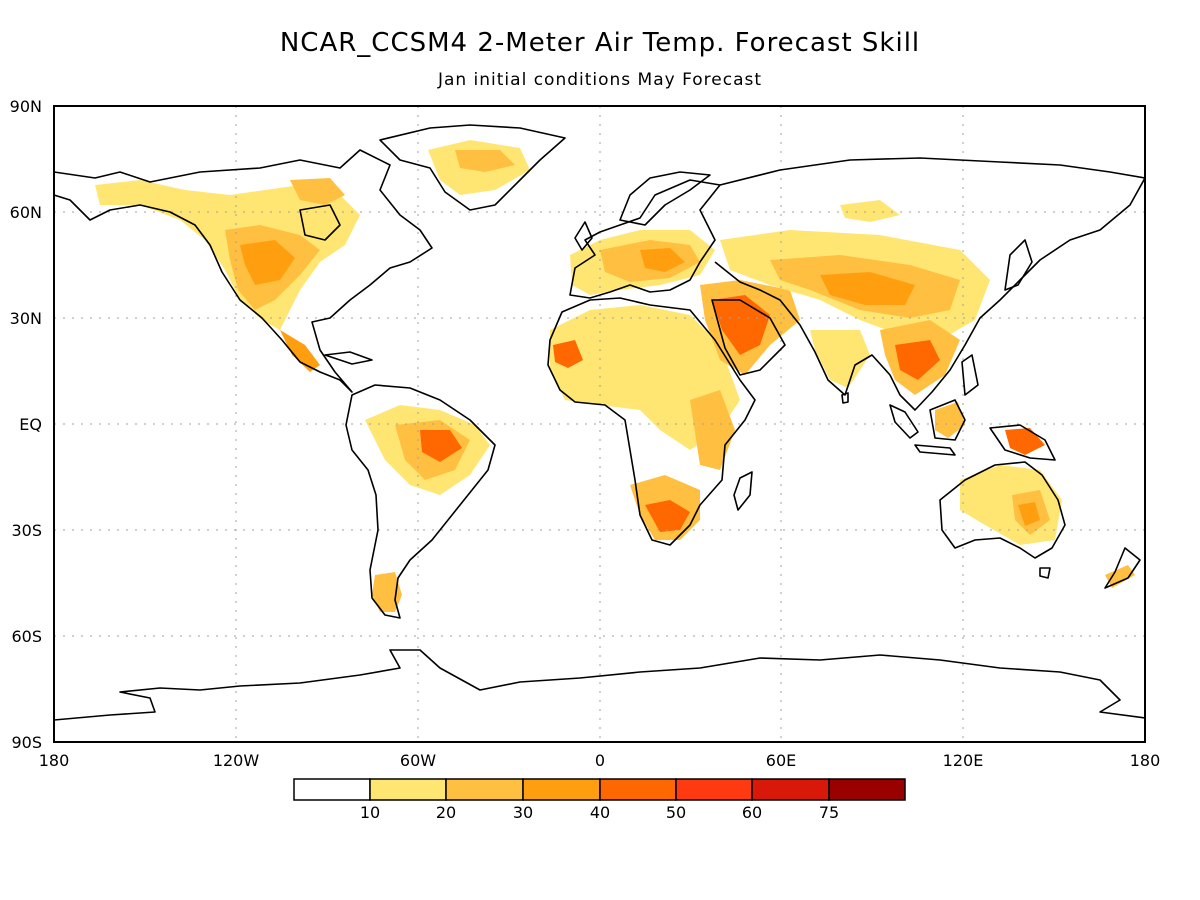 Image resolution: width=1200 pixels, height=900 pixels. Describe the element at coordinates (676, 812) in the screenshot. I see `colorbar-label-50: 50` at that location.